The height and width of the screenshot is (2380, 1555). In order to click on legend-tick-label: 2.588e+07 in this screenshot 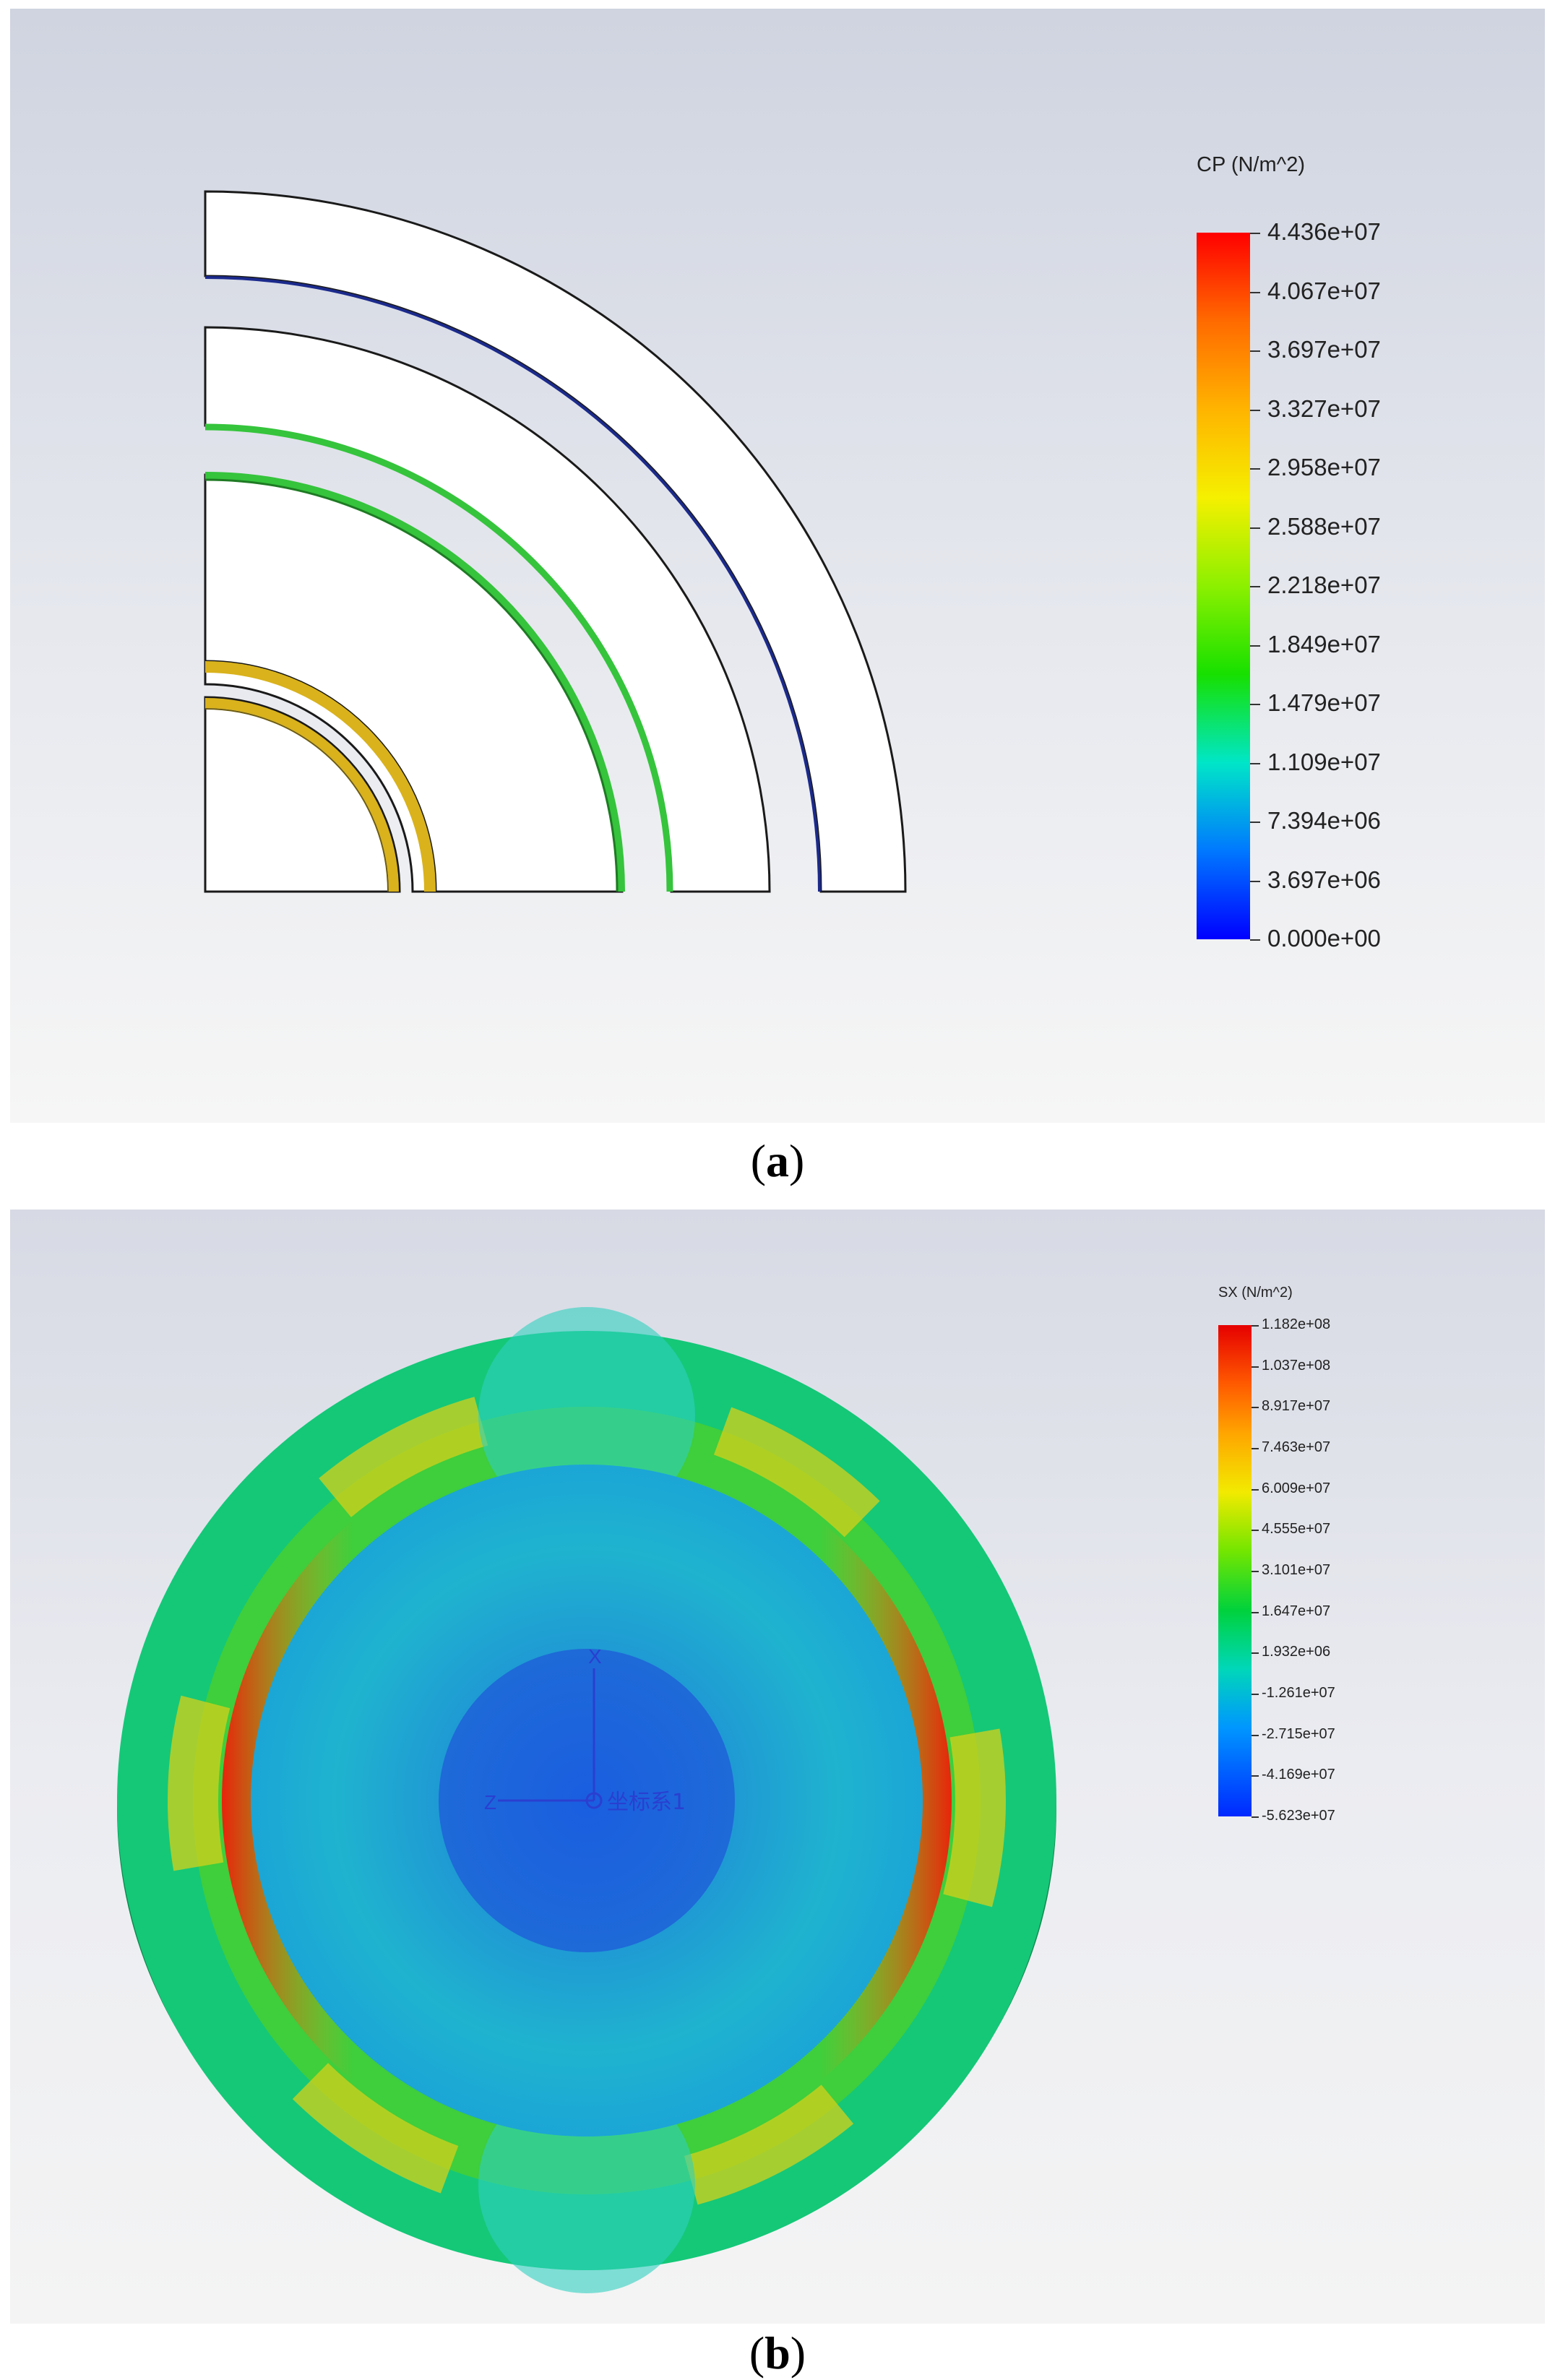, I will do `click(1324, 526)`.